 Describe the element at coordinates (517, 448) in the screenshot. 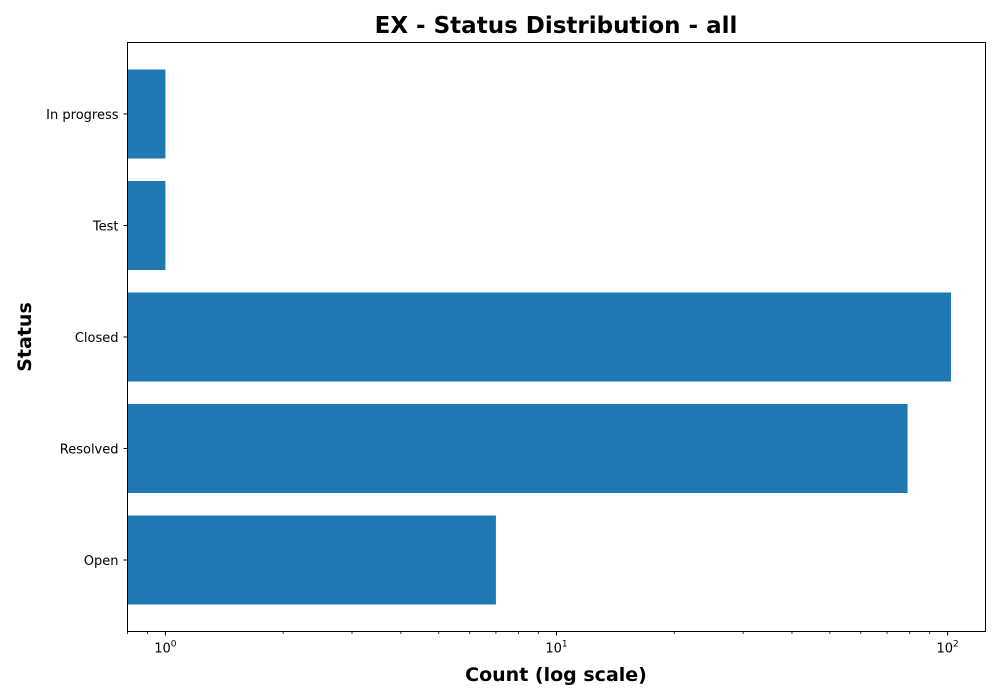

I see `bar-resolved` at that location.